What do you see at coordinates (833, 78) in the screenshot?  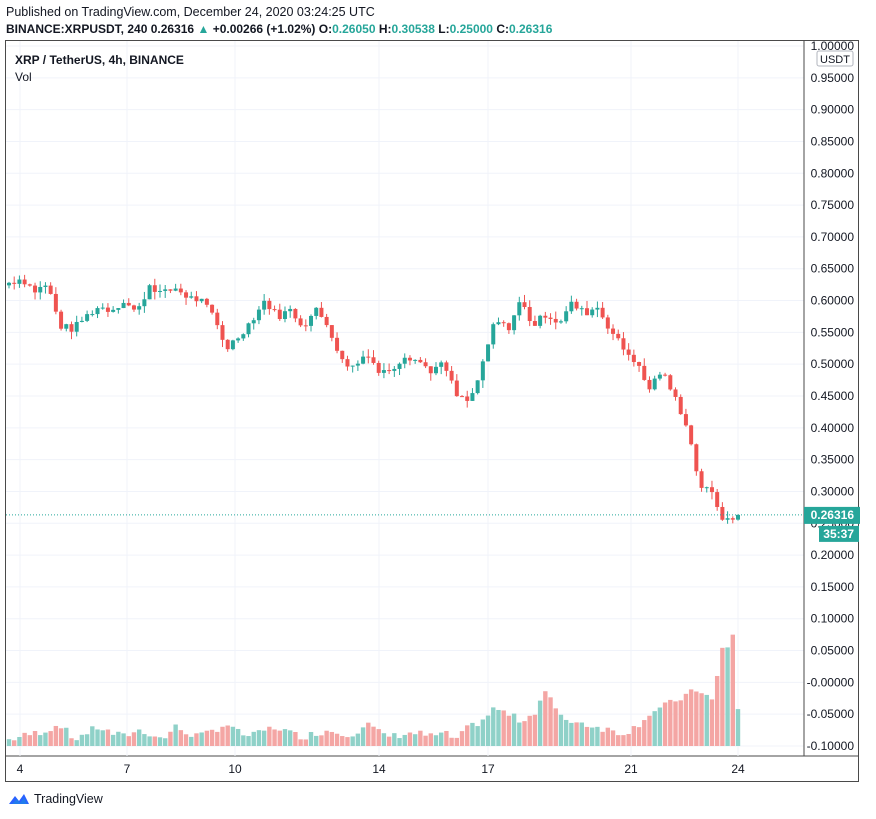 I see `y-tick-label: 0.95000` at bounding box center [833, 78].